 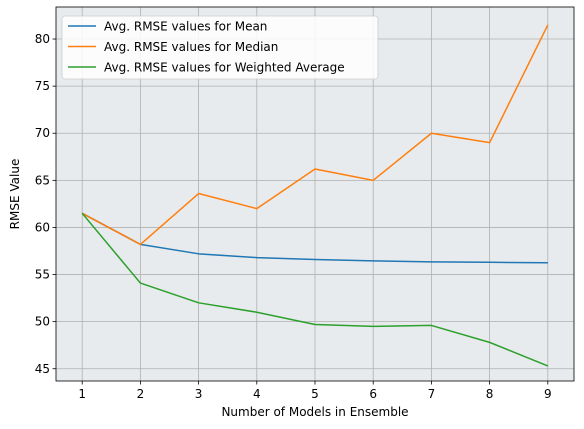 What do you see at coordinates (432, 394) in the screenshot?
I see `x-tick-label: 7` at bounding box center [432, 394].